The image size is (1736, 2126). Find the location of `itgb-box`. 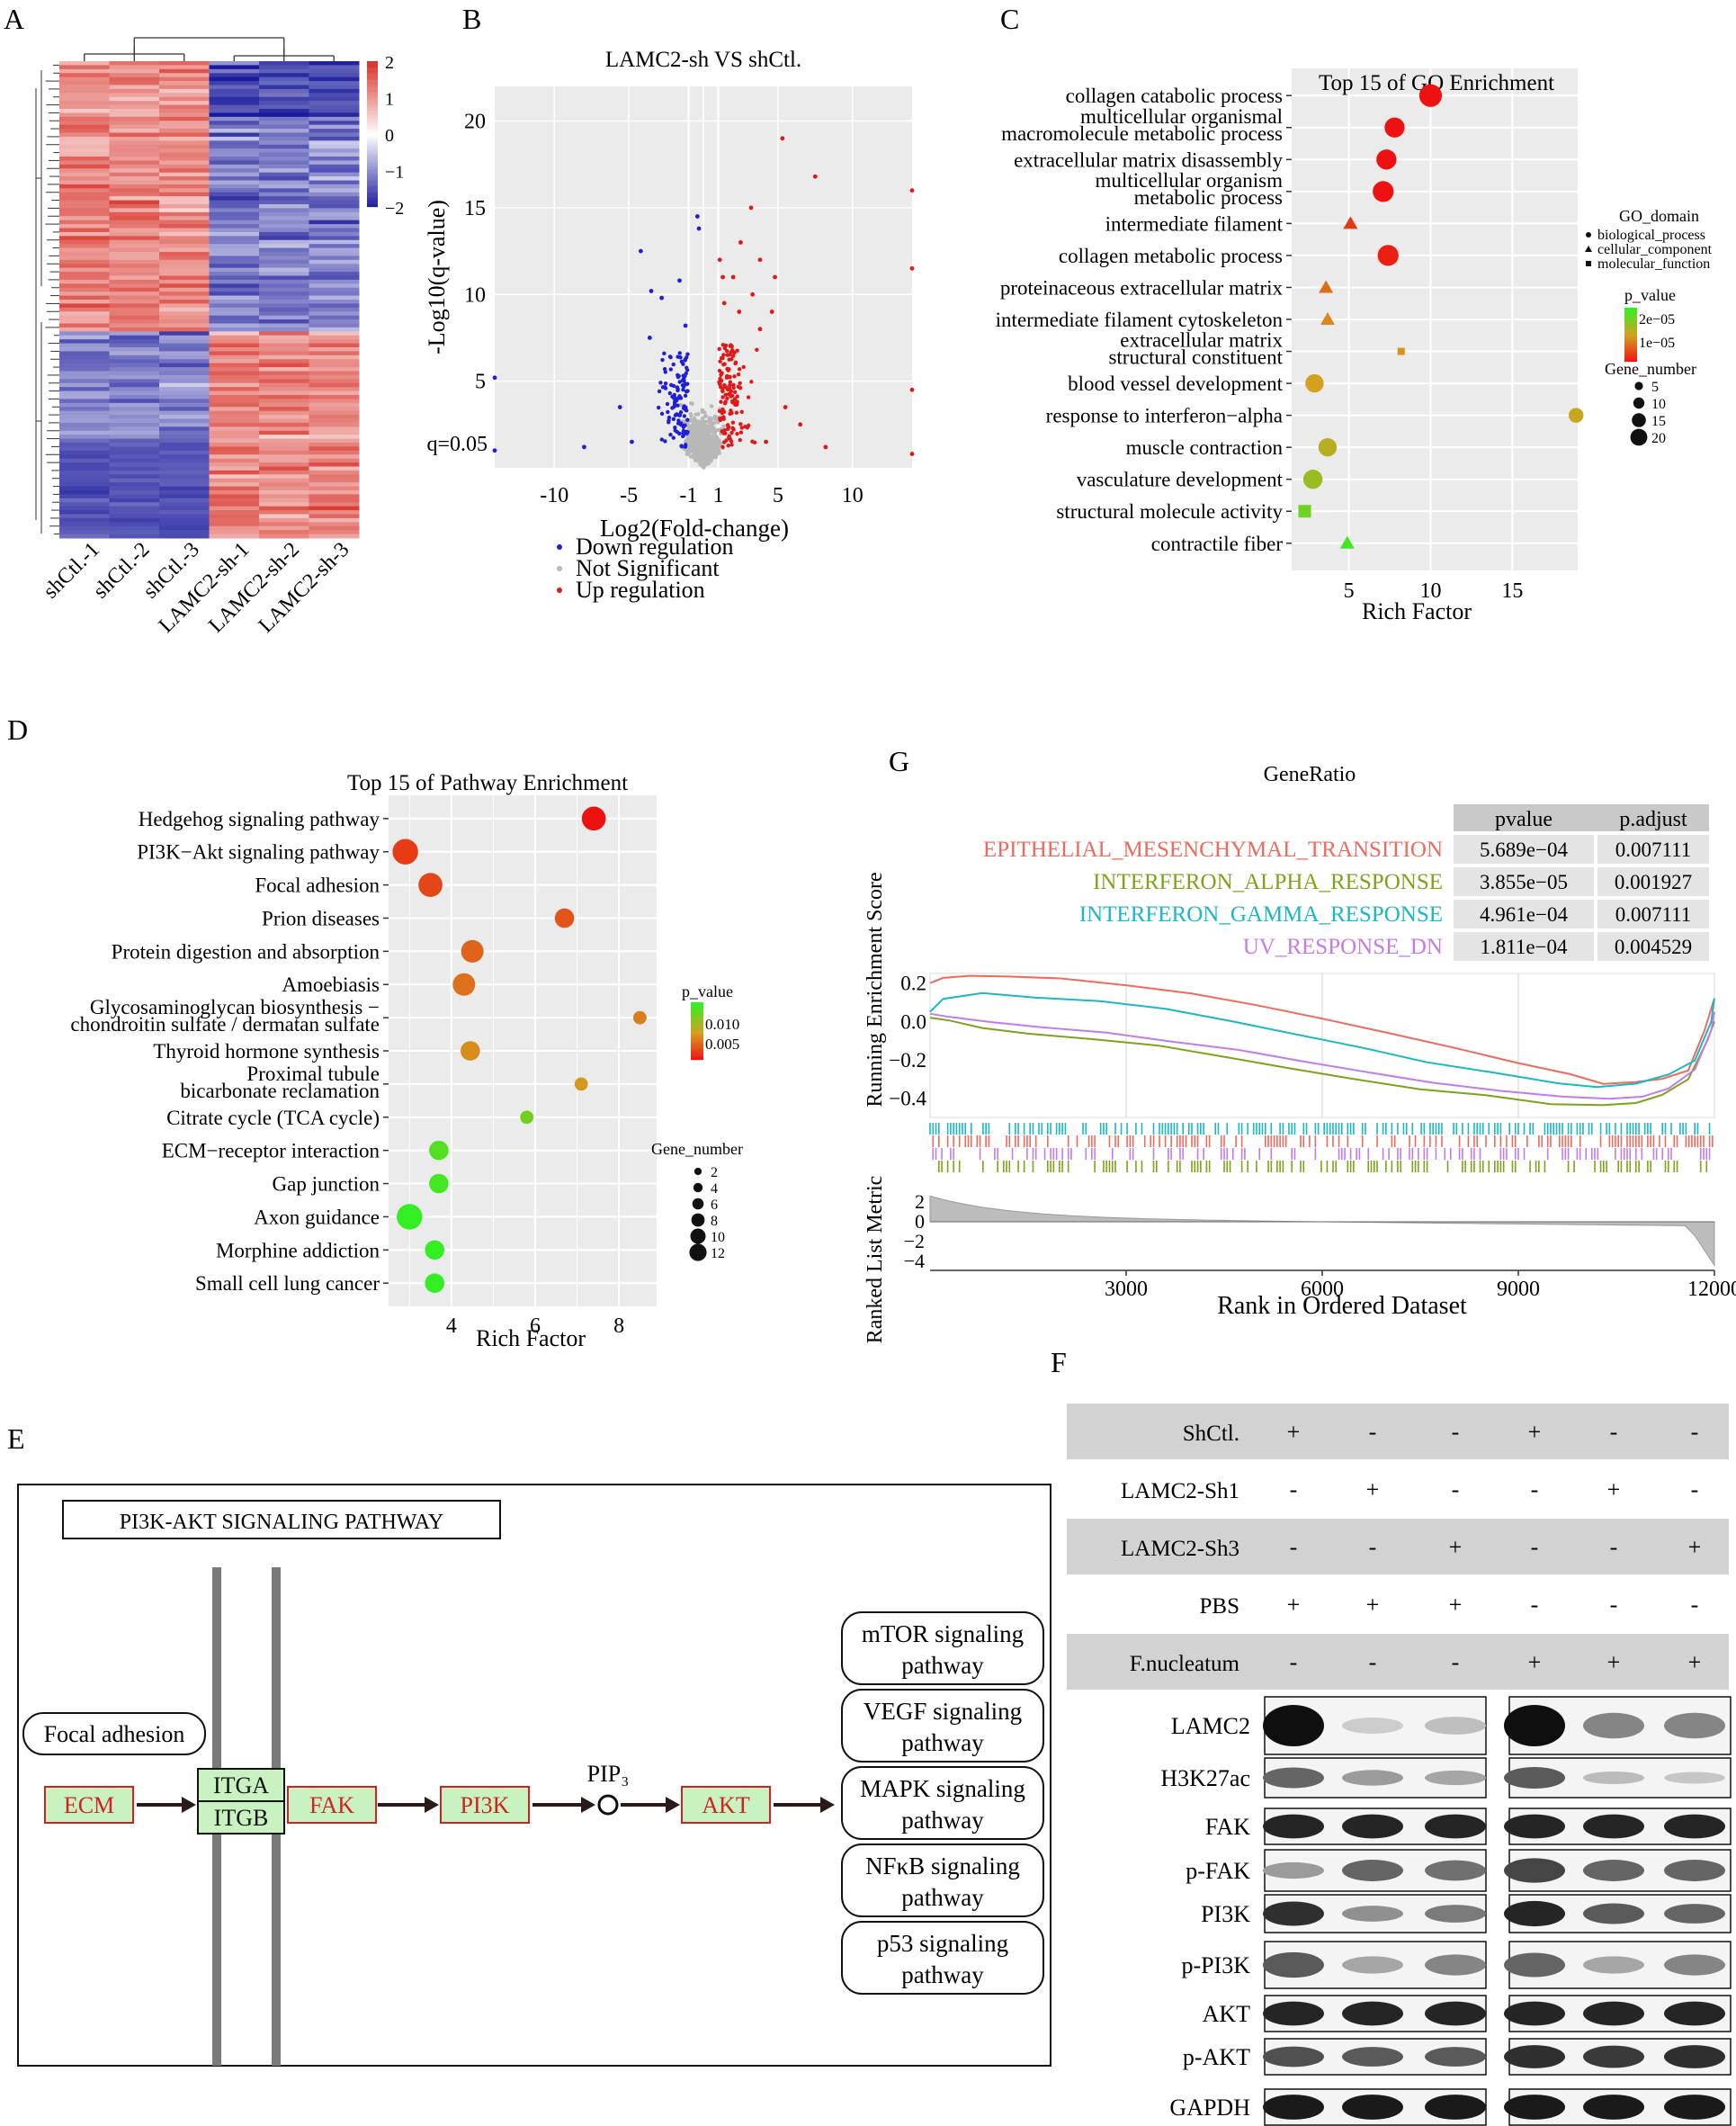

itgb-box is located at coordinates (241, 1817).